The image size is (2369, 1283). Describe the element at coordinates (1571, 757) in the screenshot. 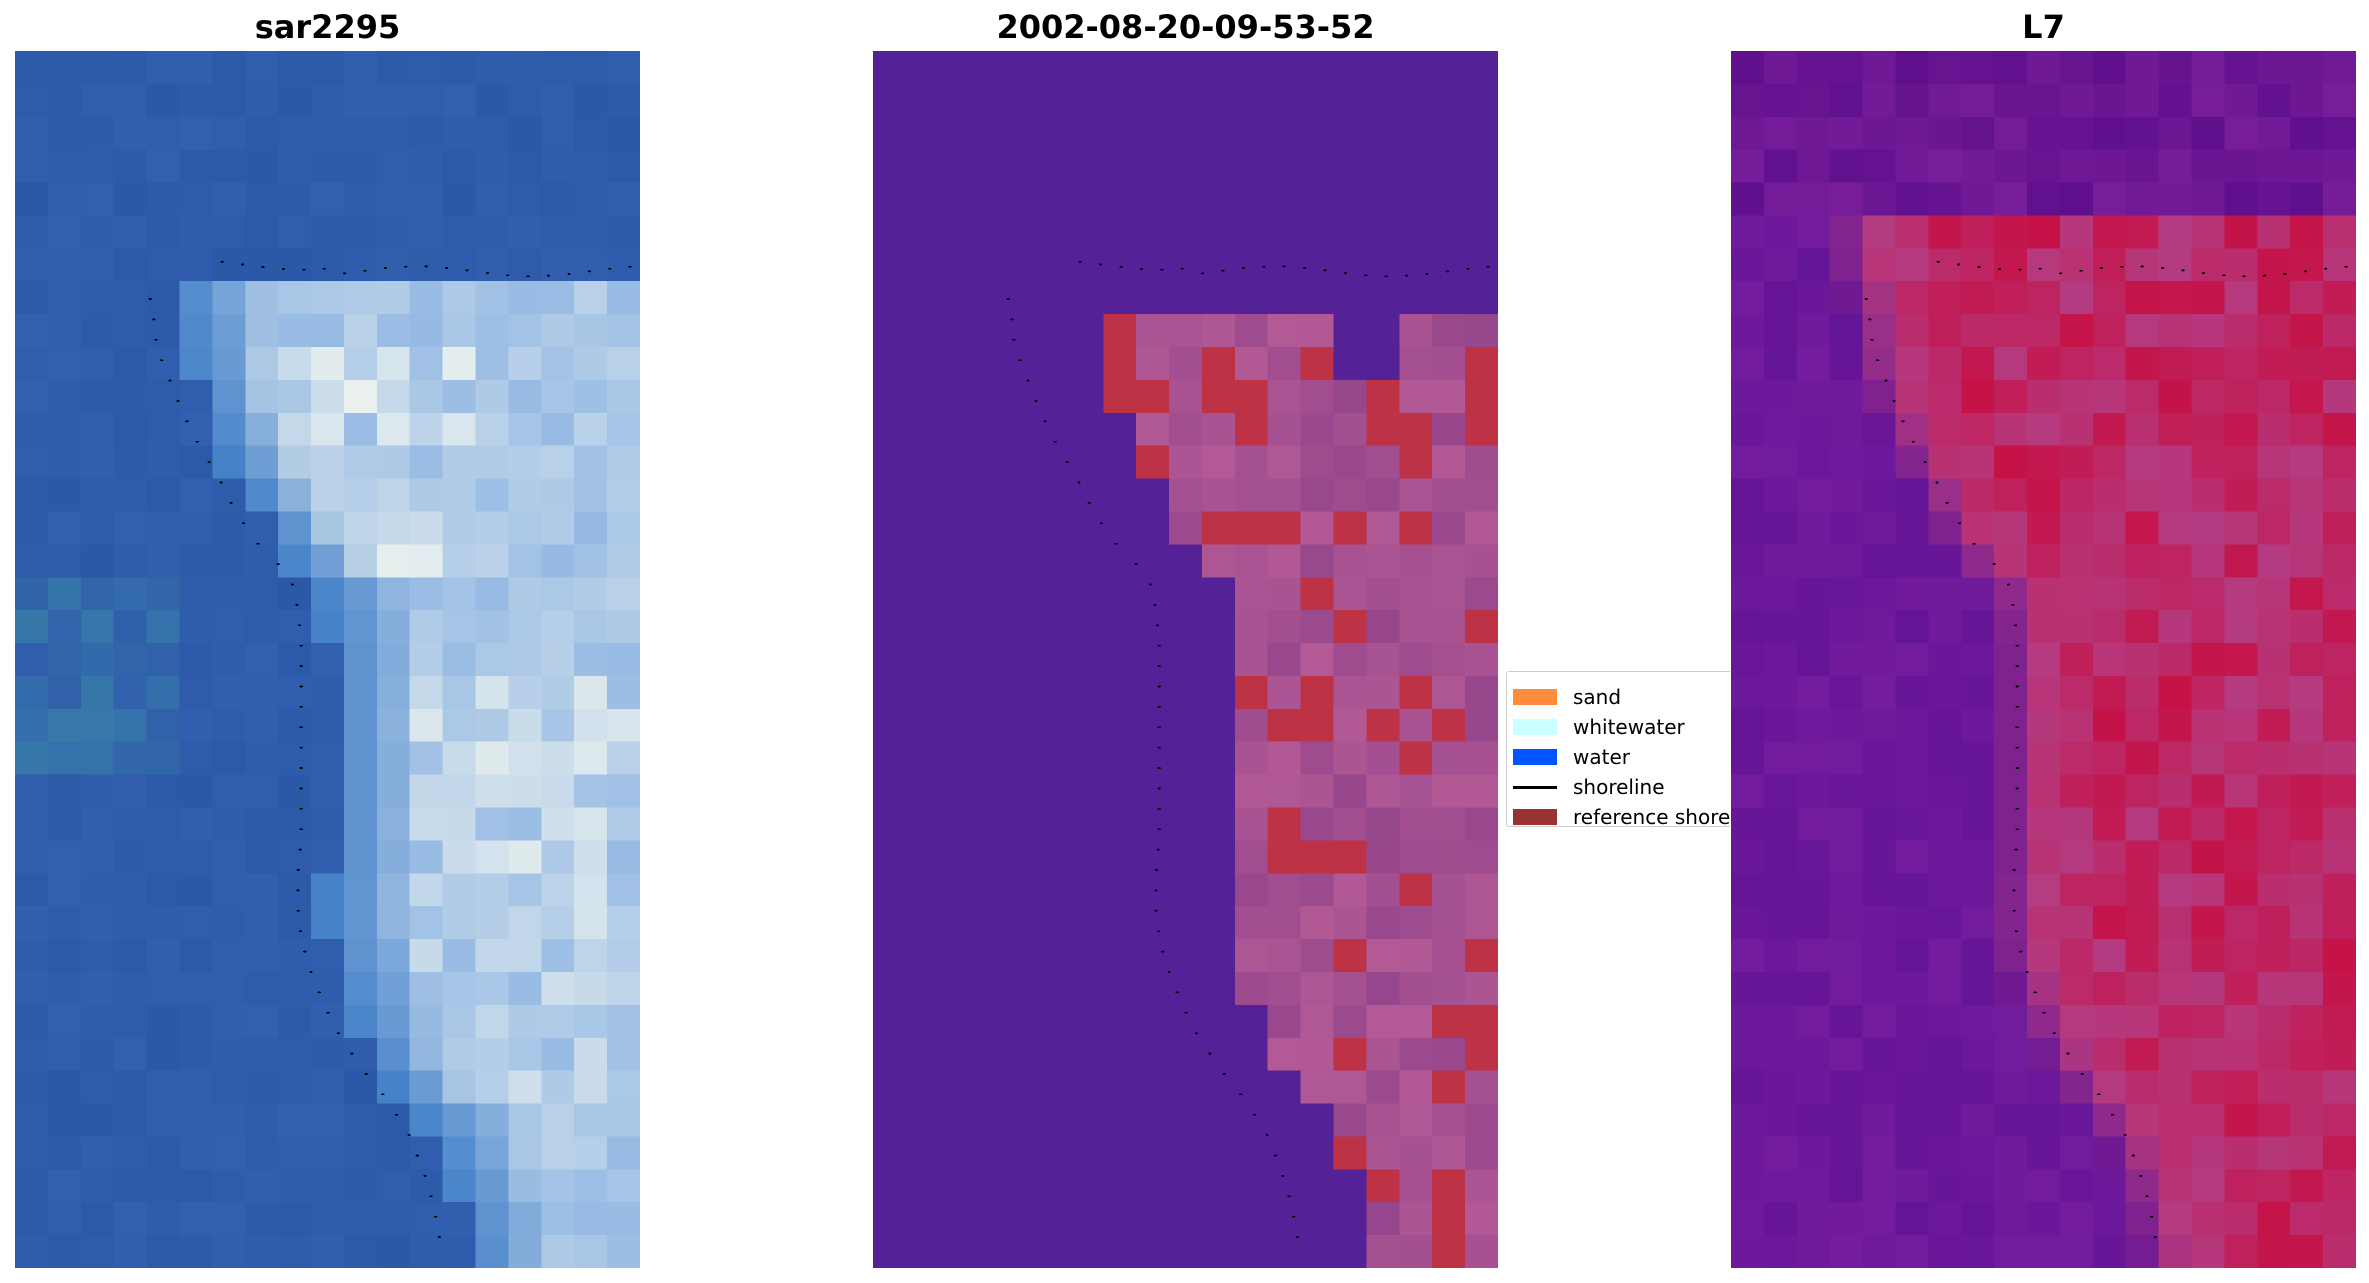

I see `legend-item-water: water` at that location.